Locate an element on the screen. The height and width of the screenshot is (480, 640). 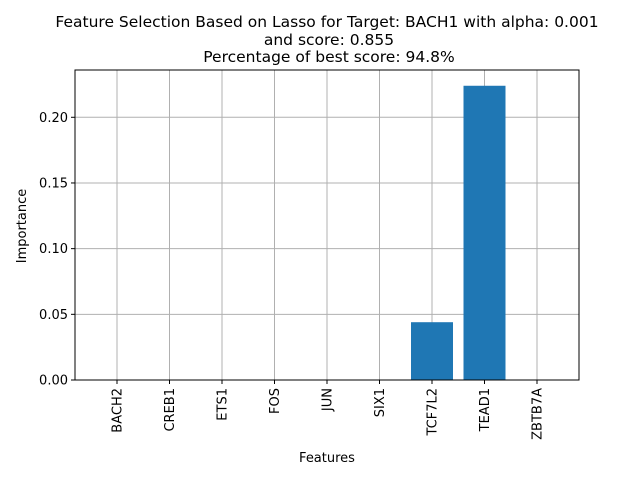
x-tick-label: SIX1 is located at coordinates (380, 402).